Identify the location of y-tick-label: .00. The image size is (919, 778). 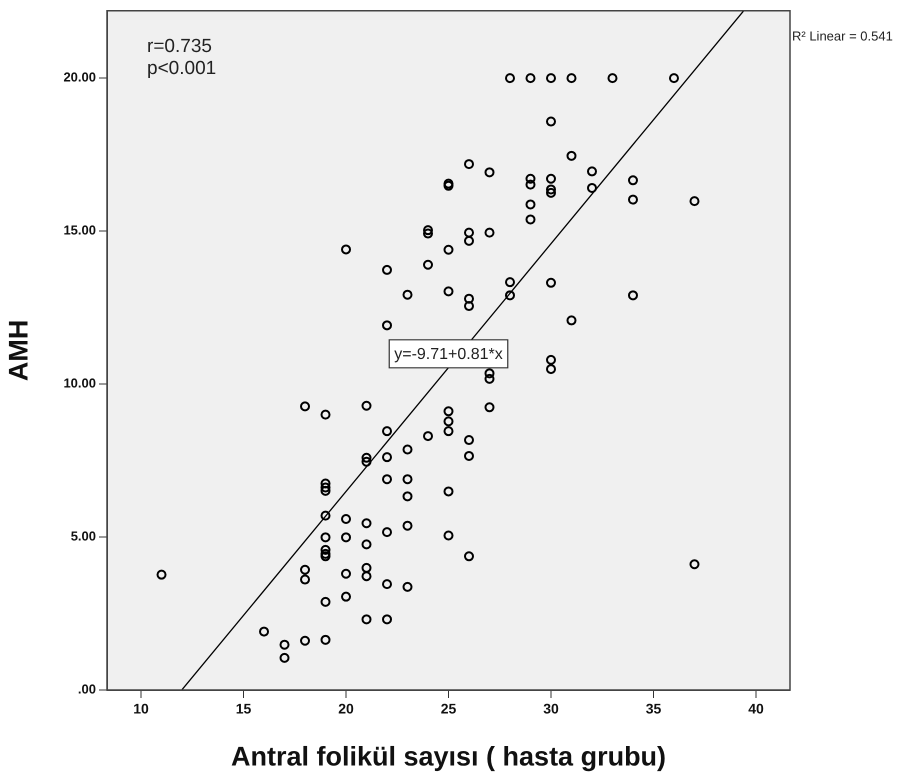
(87, 689).